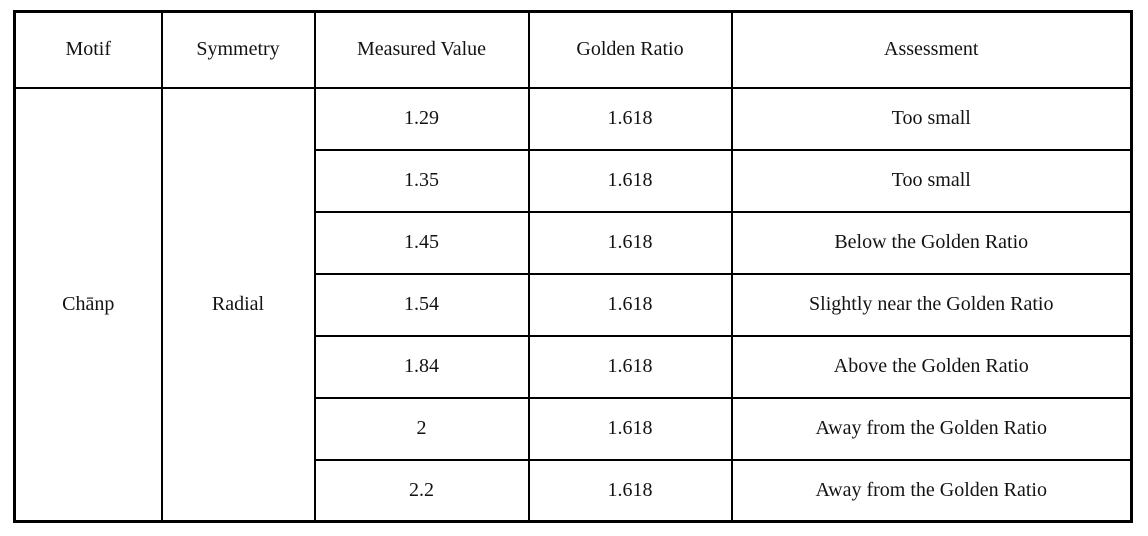  I want to click on symmetry-cell: Radial, so click(238, 304).